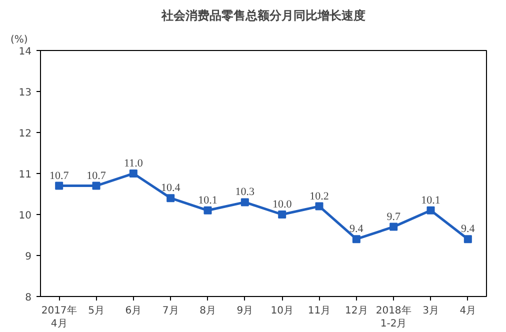  What do you see at coordinates (393, 216) in the screenshot?
I see `data-label: 9.7` at bounding box center [393, 216].